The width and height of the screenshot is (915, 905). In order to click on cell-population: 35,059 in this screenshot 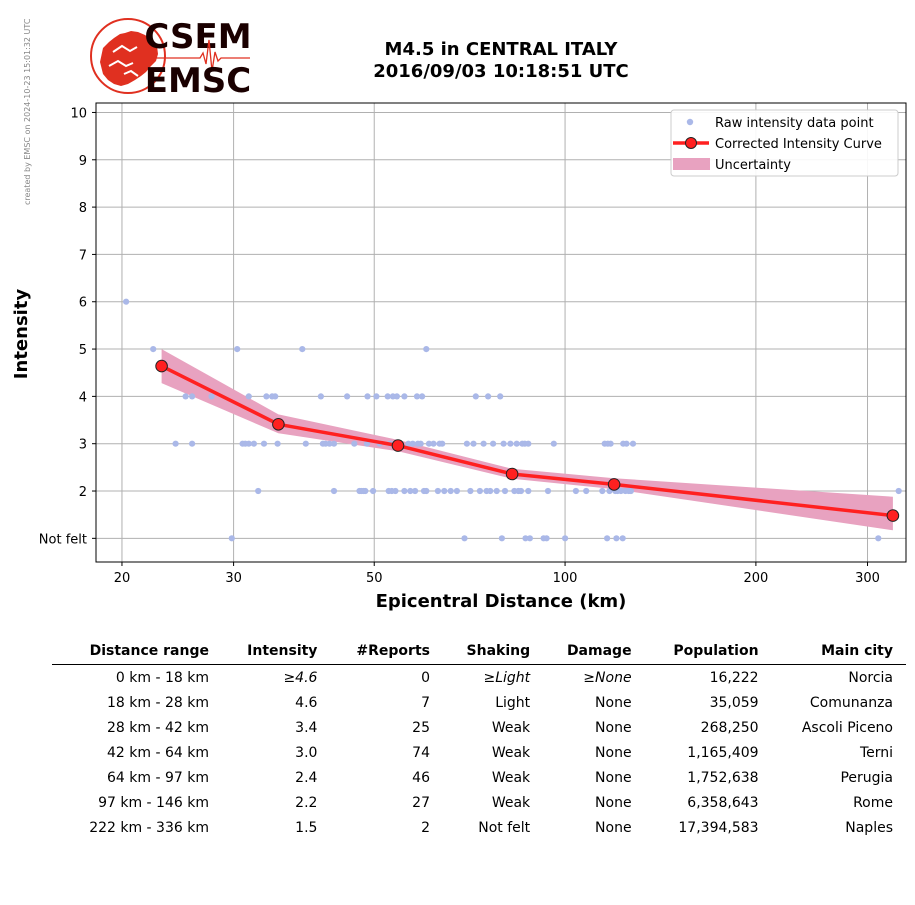, I will do `click(734, 703)`.